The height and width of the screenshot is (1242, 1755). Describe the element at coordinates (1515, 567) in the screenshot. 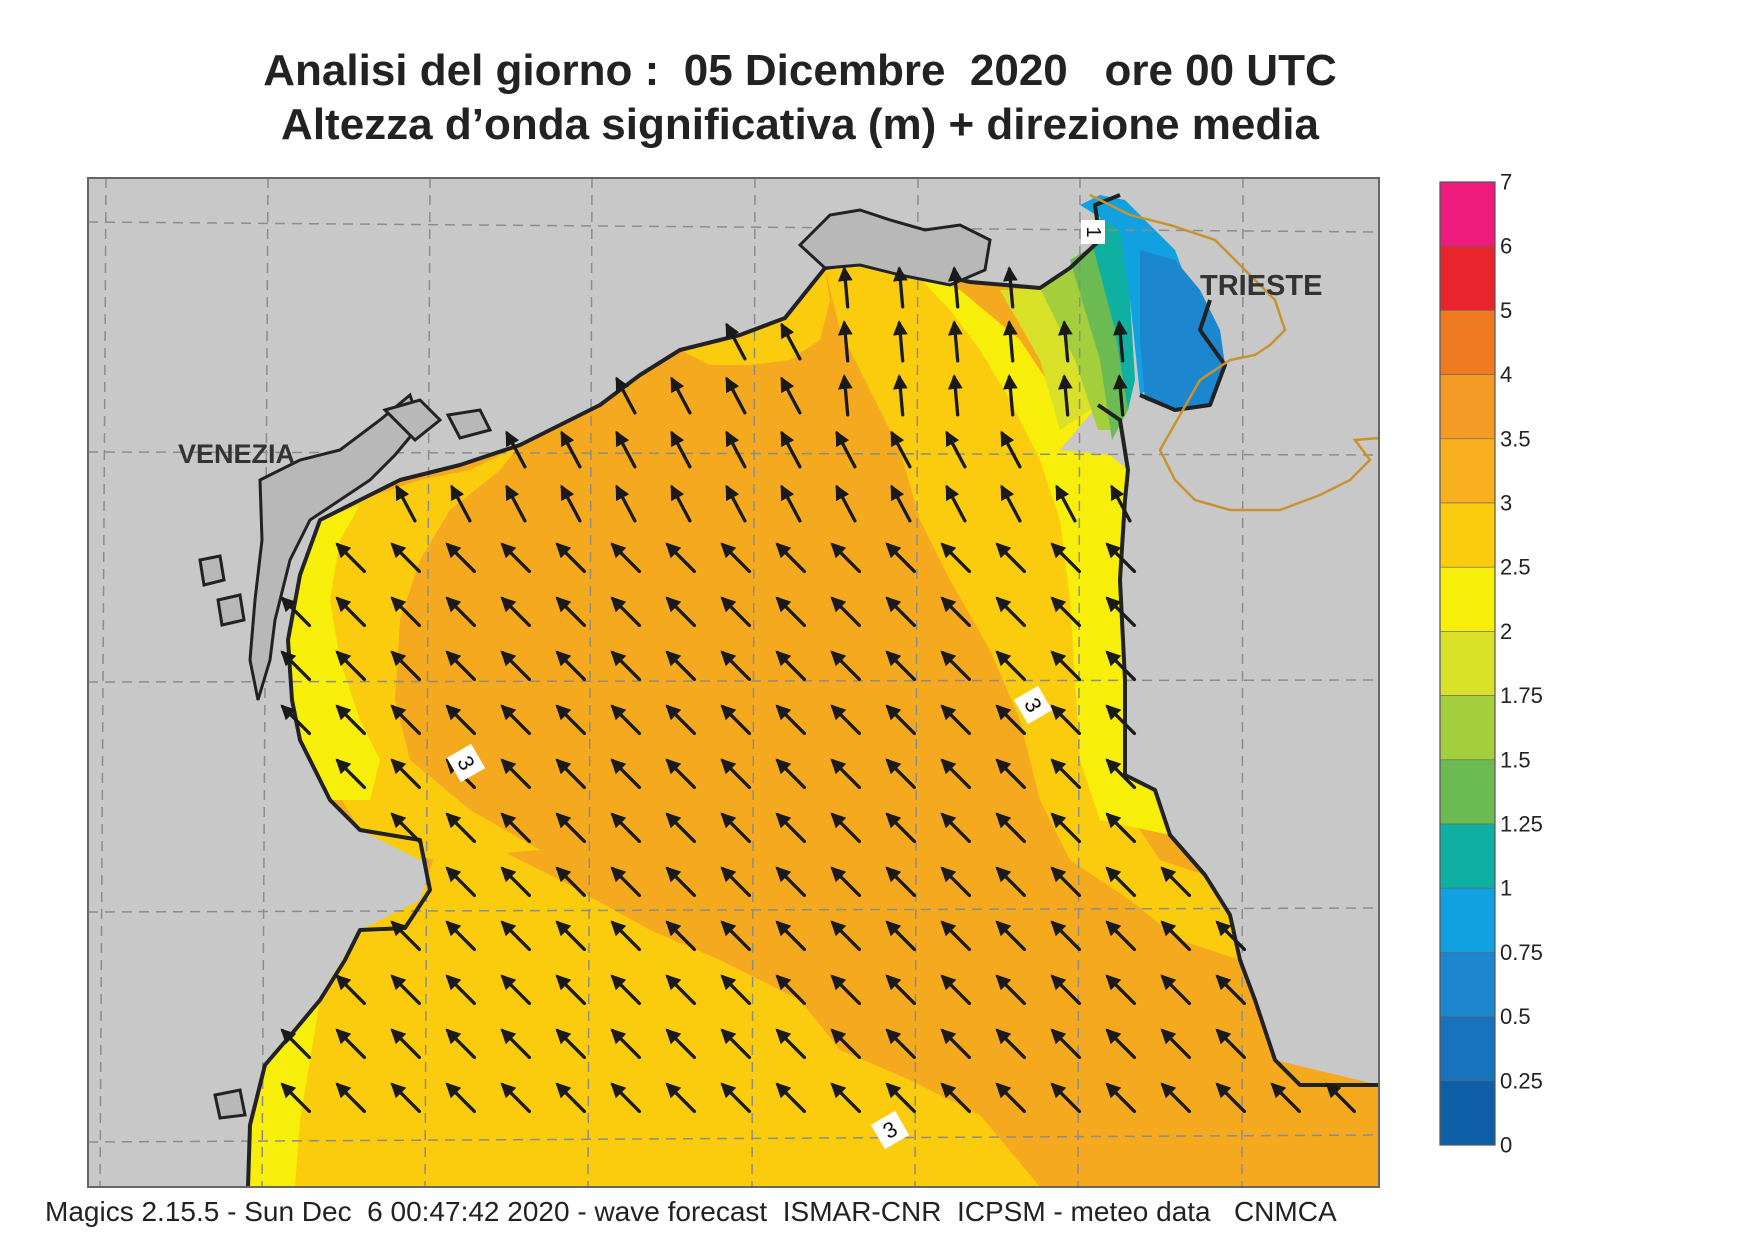

I see `legend-label-6: 2.5` at that location.